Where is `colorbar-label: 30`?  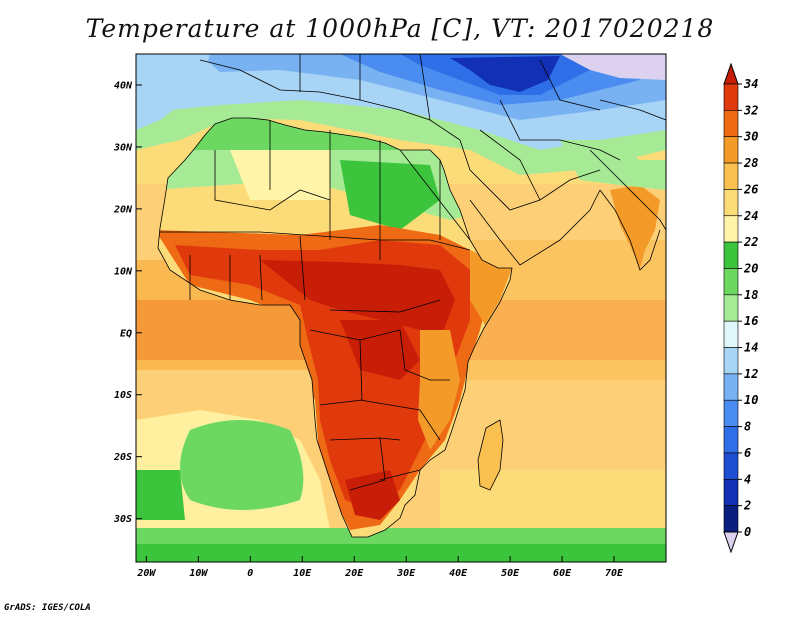
colorbar-label: 30 is located at coordinates (750, 137).